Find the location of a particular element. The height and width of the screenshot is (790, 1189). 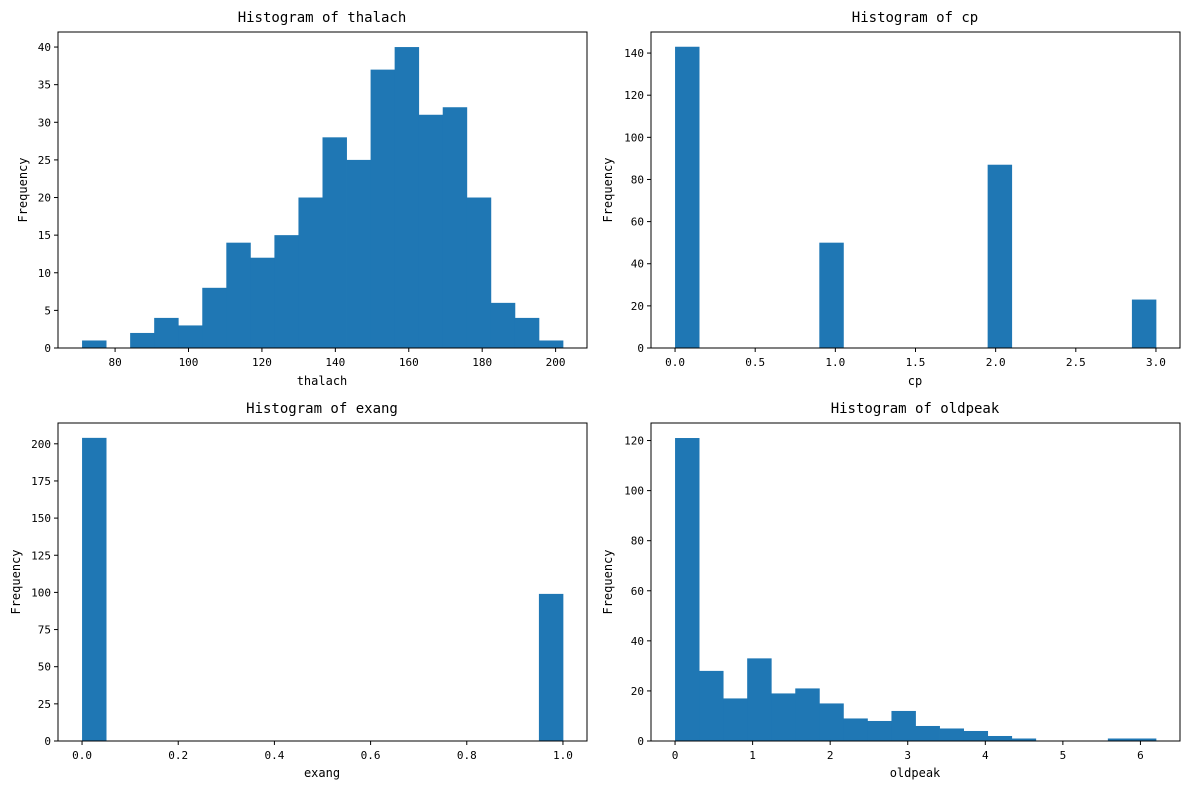

x-tick-label: 0.2 is located at coordinates (178, 755).